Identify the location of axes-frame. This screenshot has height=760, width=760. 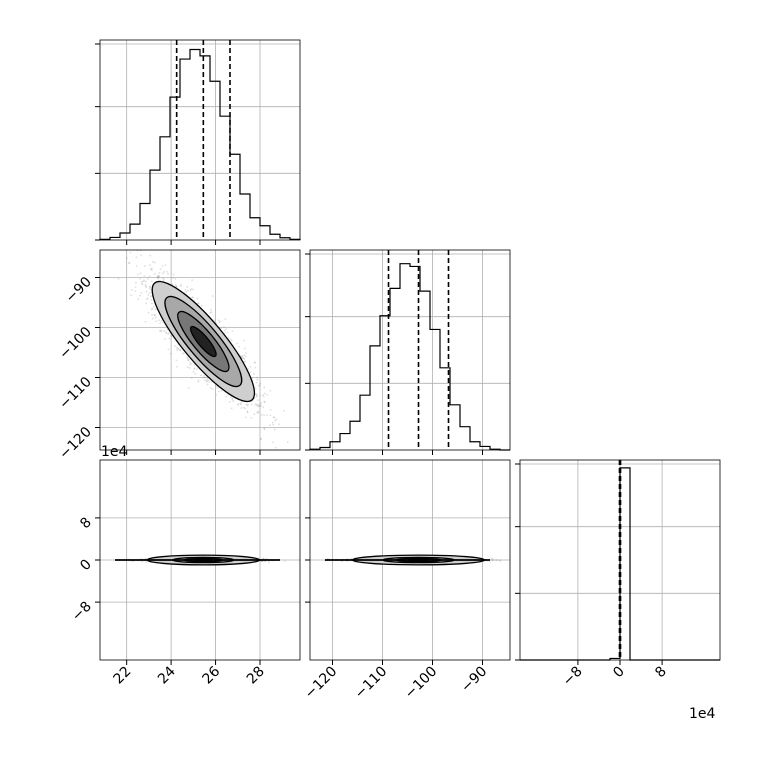
(200, 140).